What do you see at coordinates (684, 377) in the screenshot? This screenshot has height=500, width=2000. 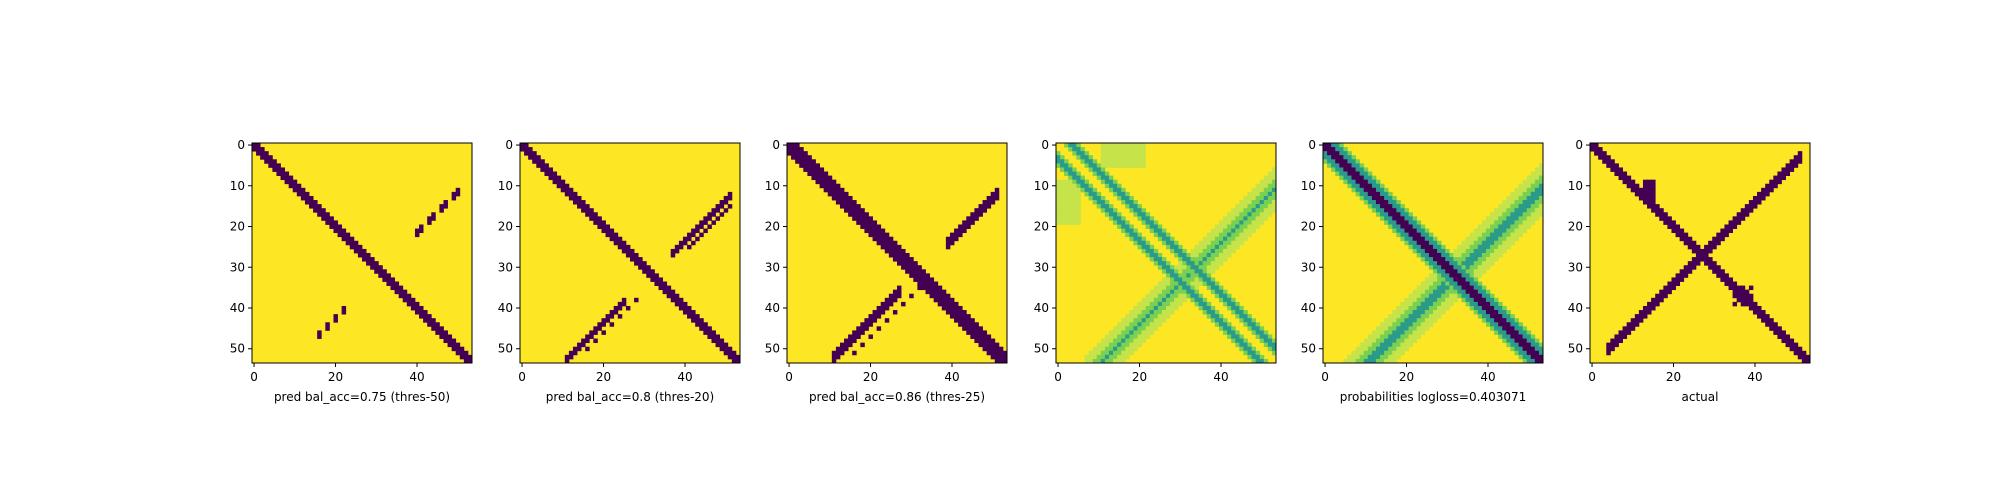 I see `x-tick-label: 40` at bounding box center [684, 377].